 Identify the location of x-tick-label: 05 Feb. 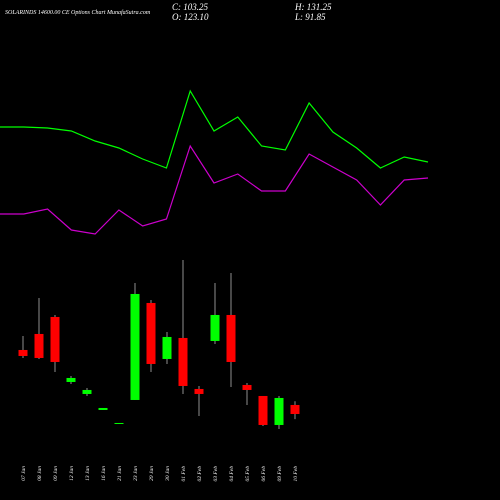
(248, 474).